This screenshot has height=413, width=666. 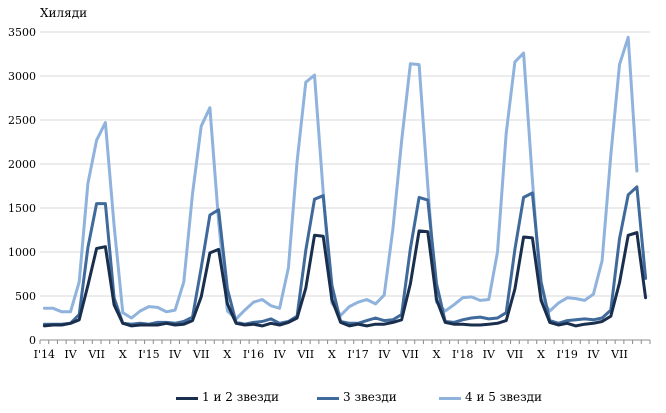 What do you see at coordinates (370, 397) in the screenshot?
I see `legend-label-2: 3 звезди` at bounding box center [370, 397].